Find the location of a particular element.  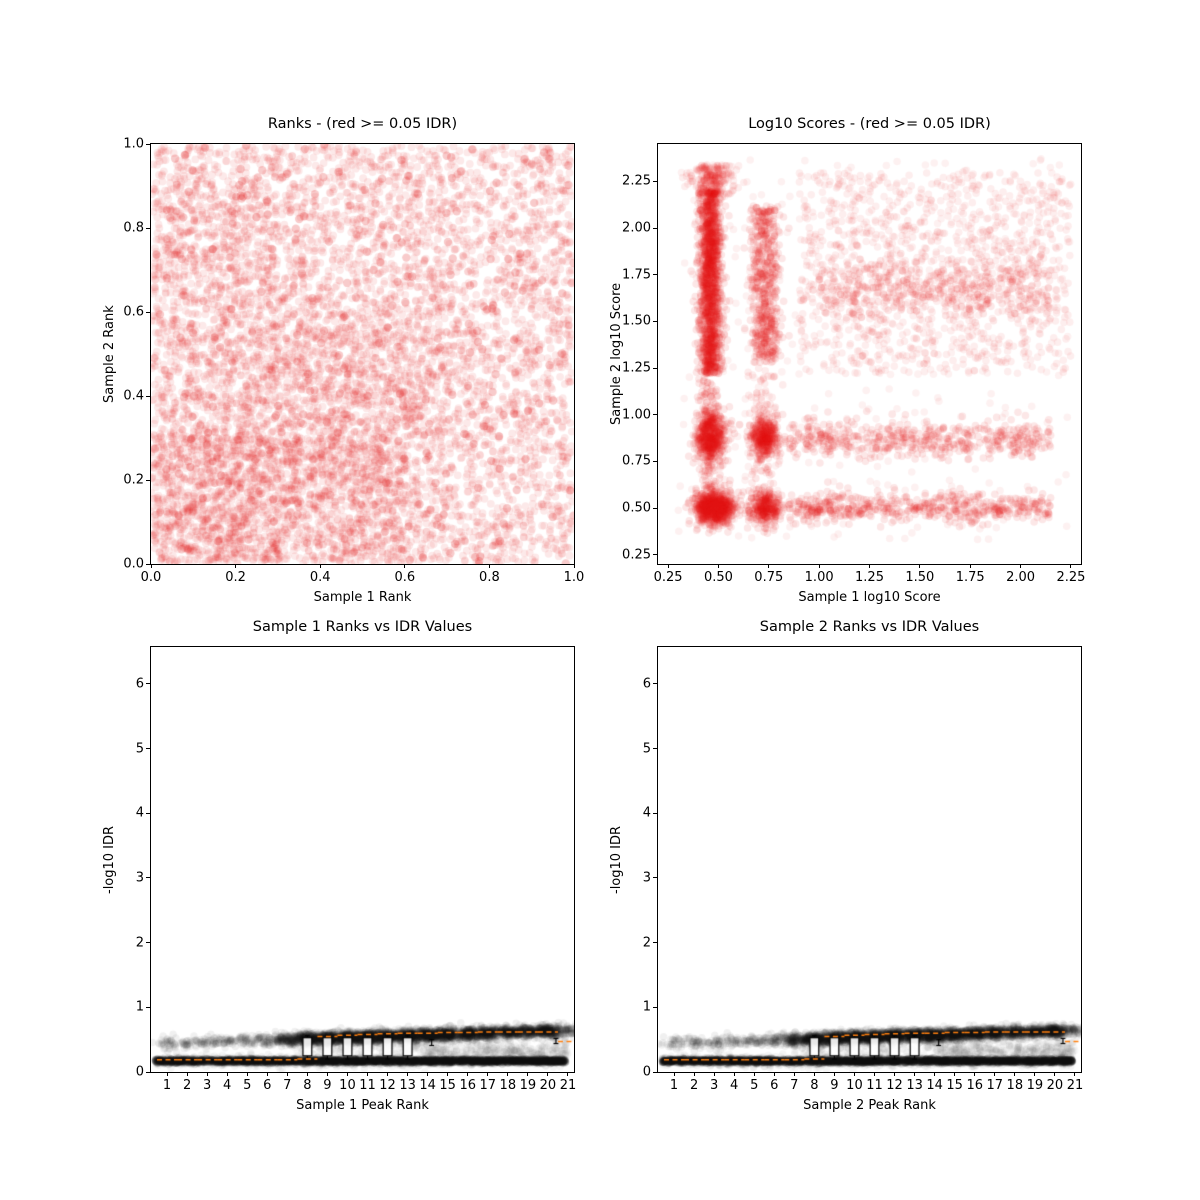

plot-title: Ranks - (red >= 0.05 IDR) is located at coordinates (362, 124).